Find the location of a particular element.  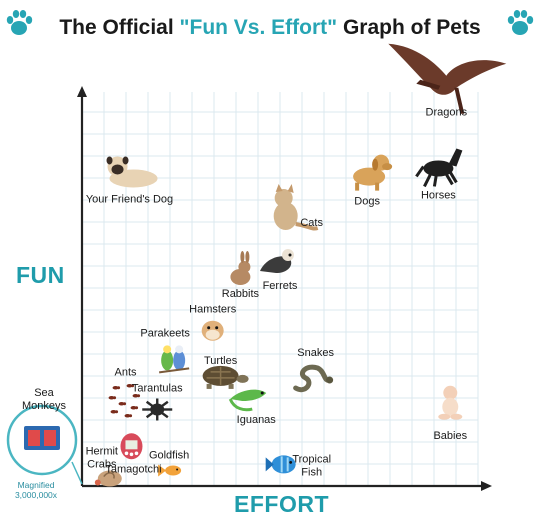

pet-label: Goldfish is located at coordinates (169, 455).